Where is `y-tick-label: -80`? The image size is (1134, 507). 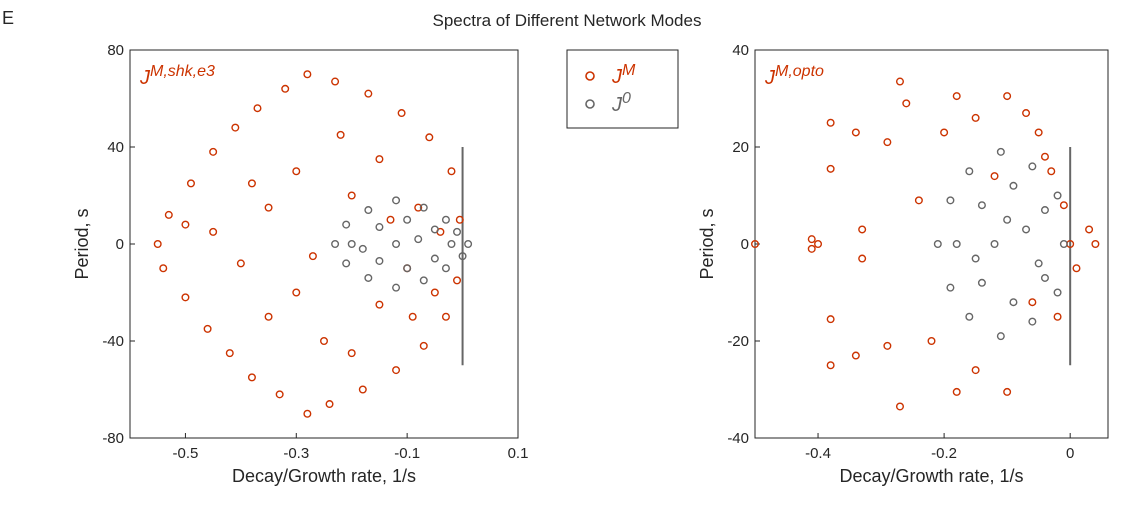
y-tick-label: -80 is located at coordinates (113, 438).